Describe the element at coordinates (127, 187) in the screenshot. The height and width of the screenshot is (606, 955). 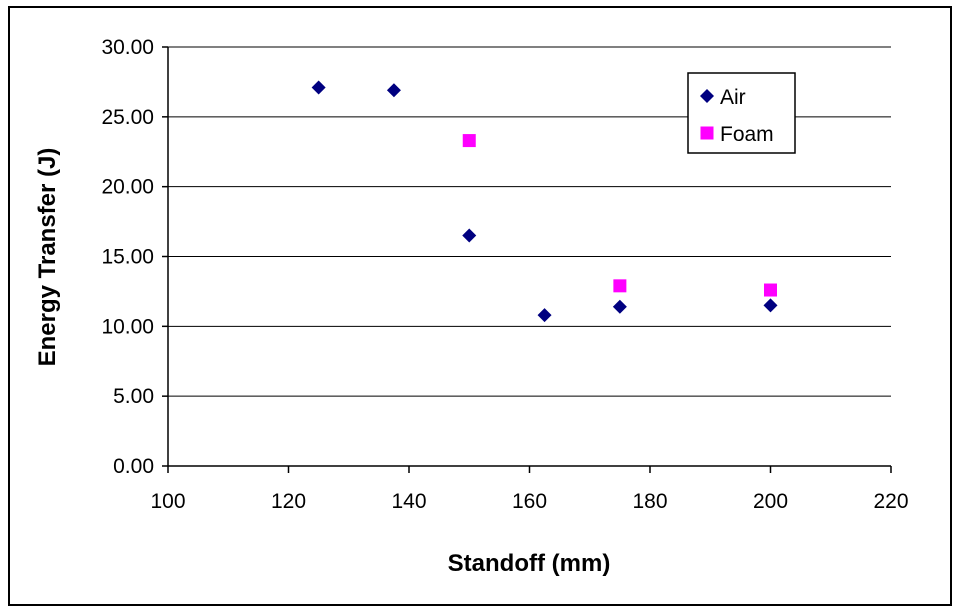
I see `y-tick-label: 20.00` at that location.